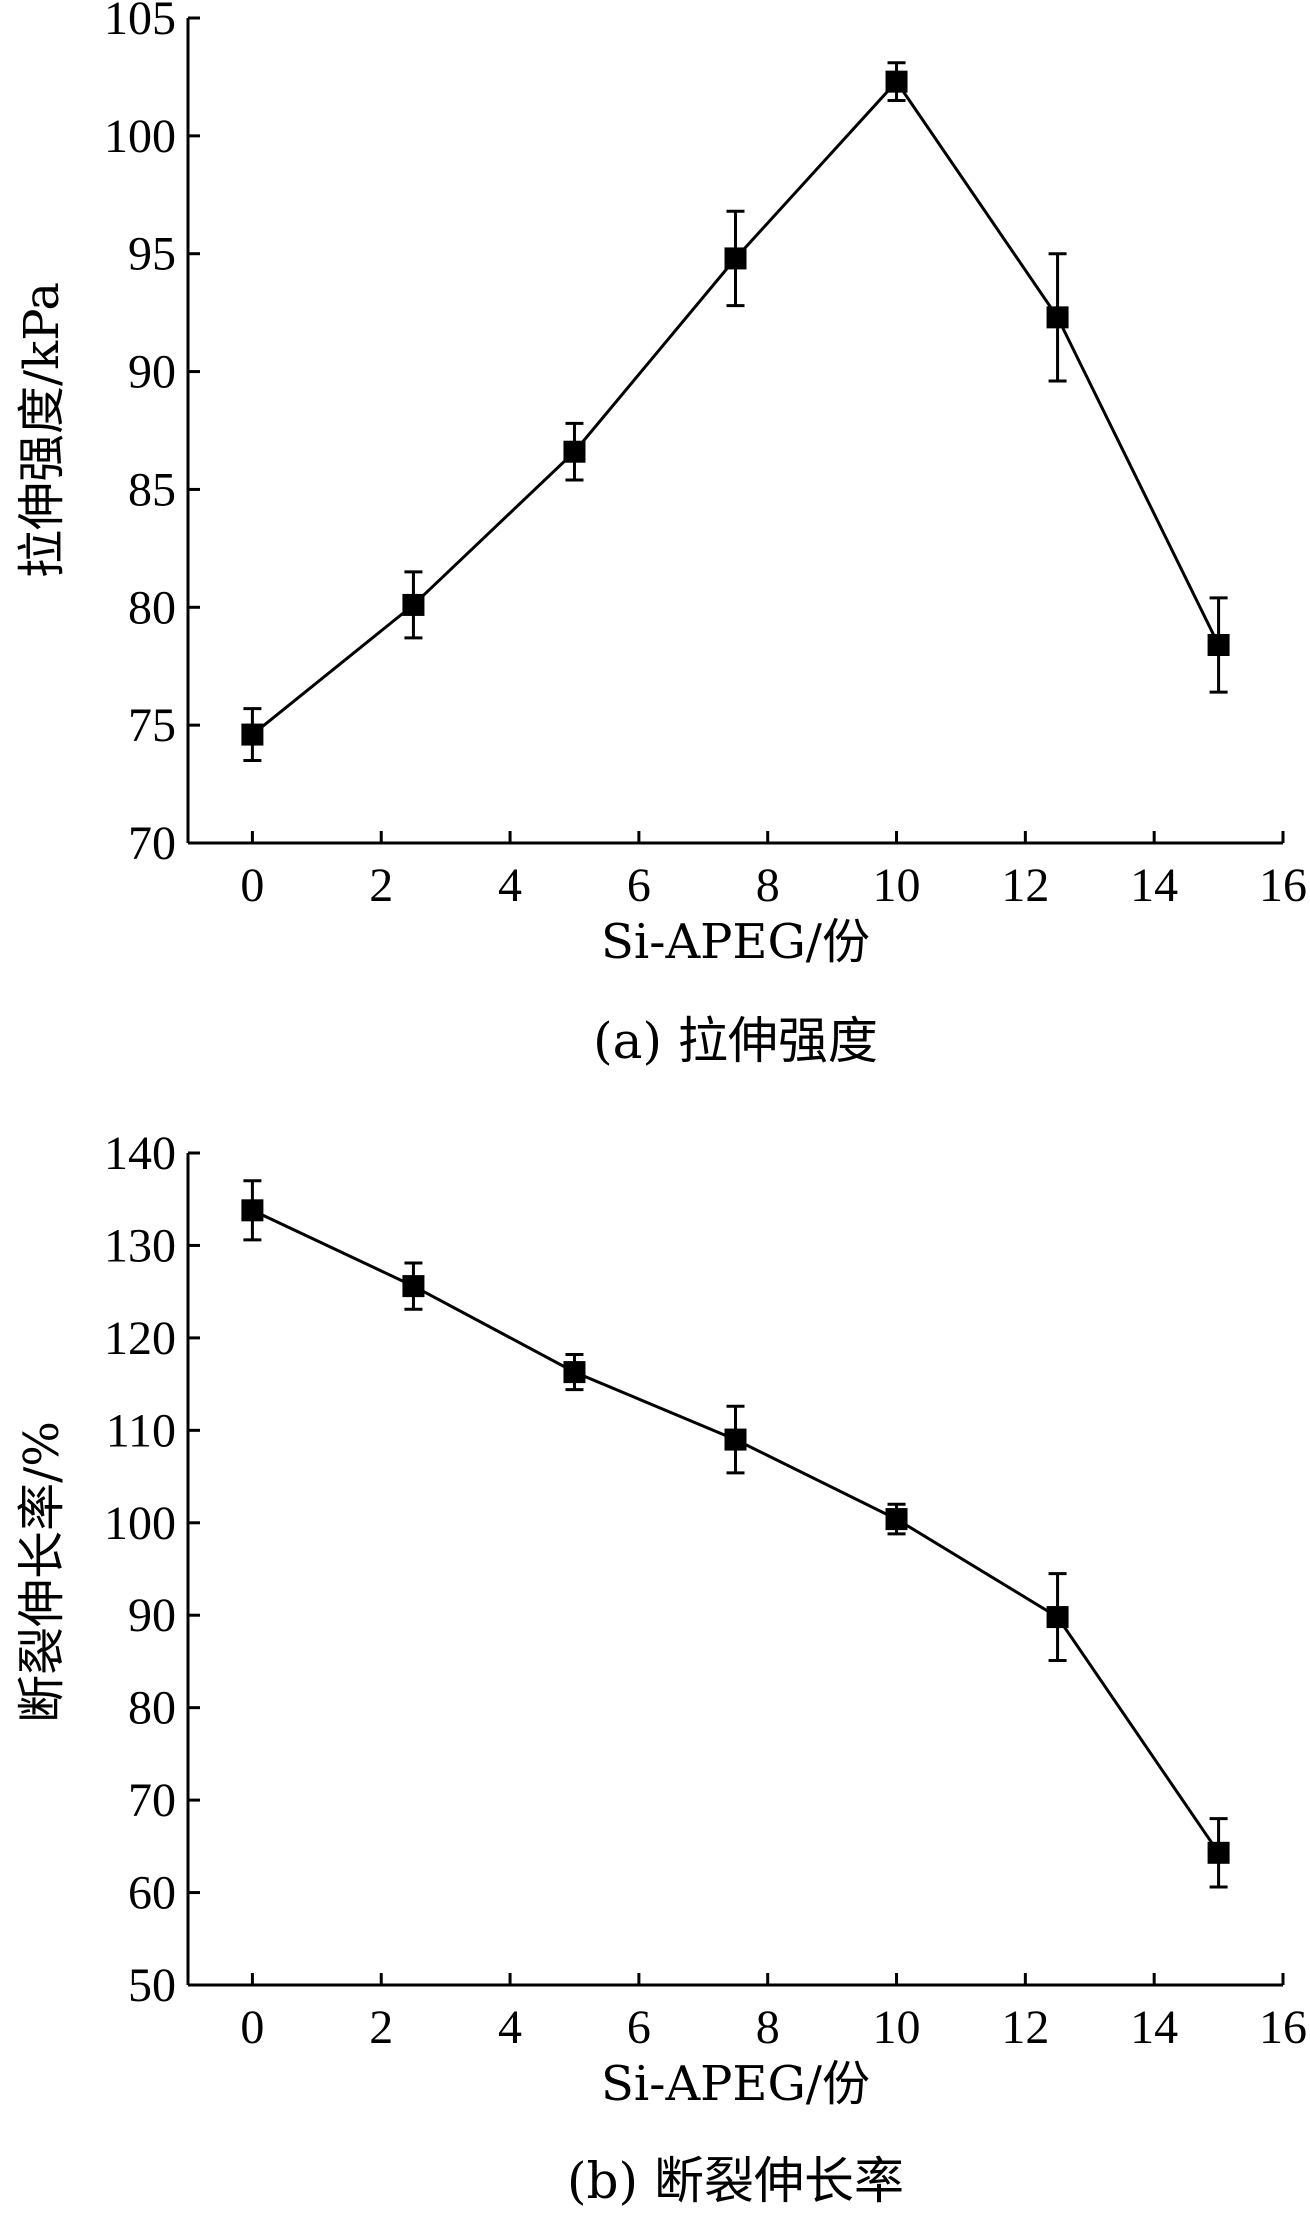 This screenshot has width=1310, height=2217. I want to click on panel-caption: (a) 拉伸强度, so click(735, 1041).